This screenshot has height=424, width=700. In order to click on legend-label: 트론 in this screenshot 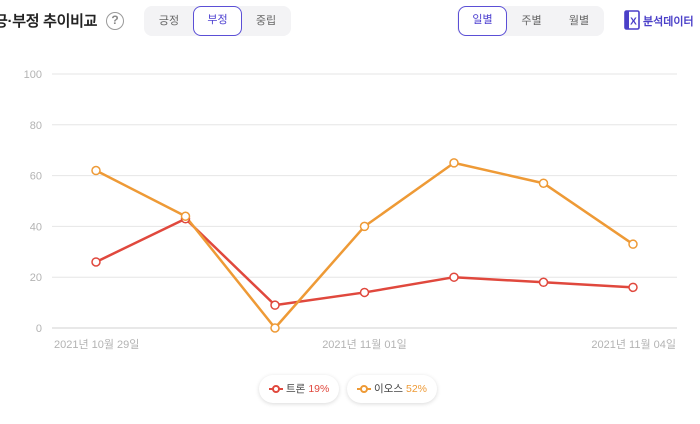, I will do `click(296, 389)`.